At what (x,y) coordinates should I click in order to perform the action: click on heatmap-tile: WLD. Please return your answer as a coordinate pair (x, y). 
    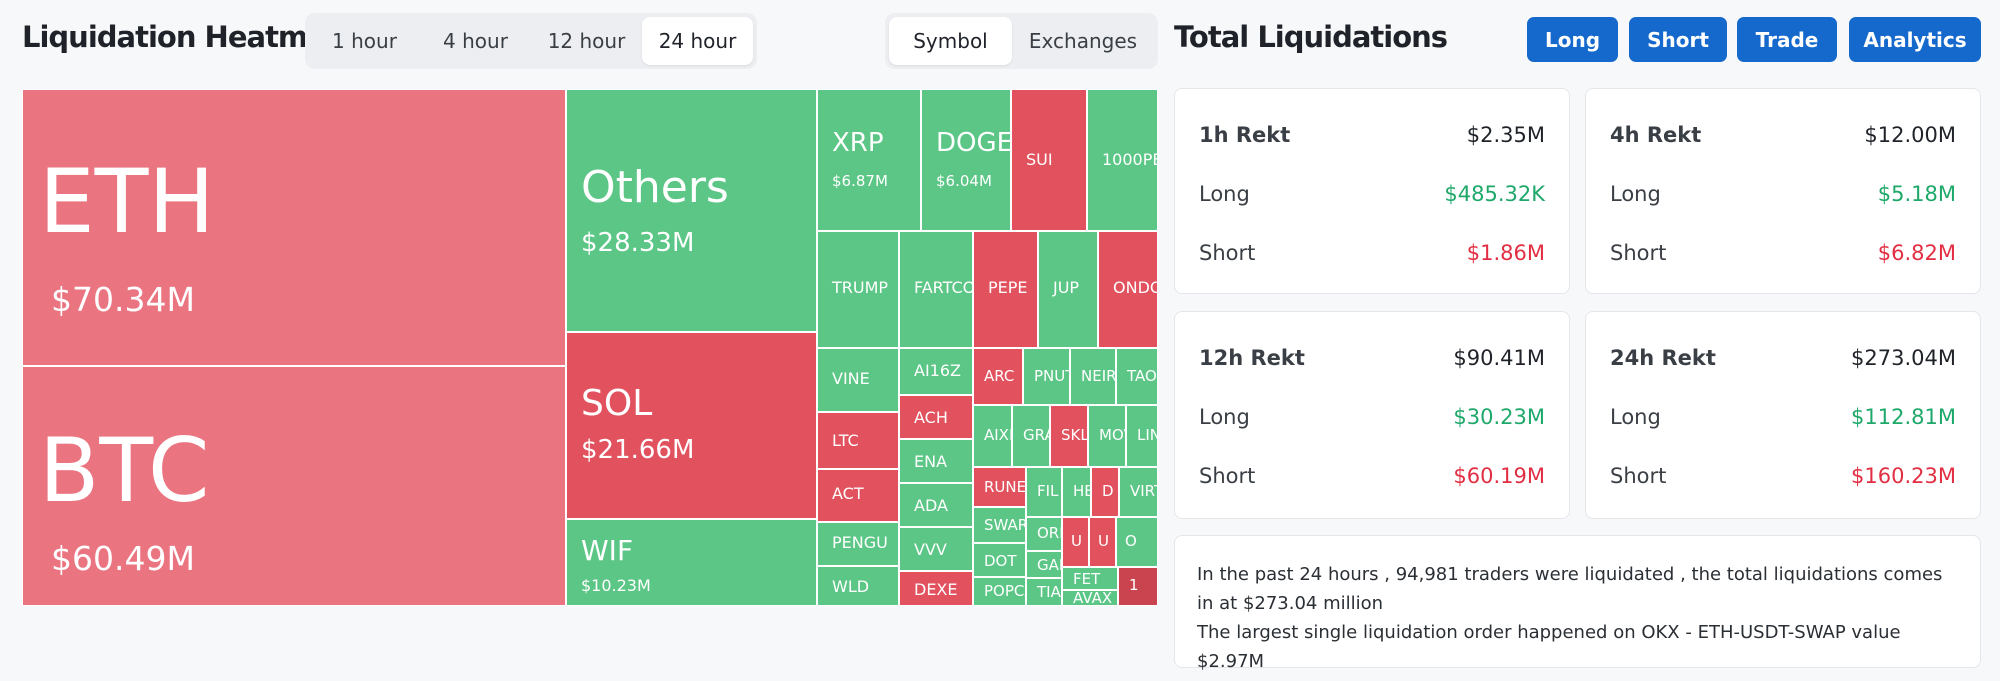
    Looking at the image, I should click on (858, 586).